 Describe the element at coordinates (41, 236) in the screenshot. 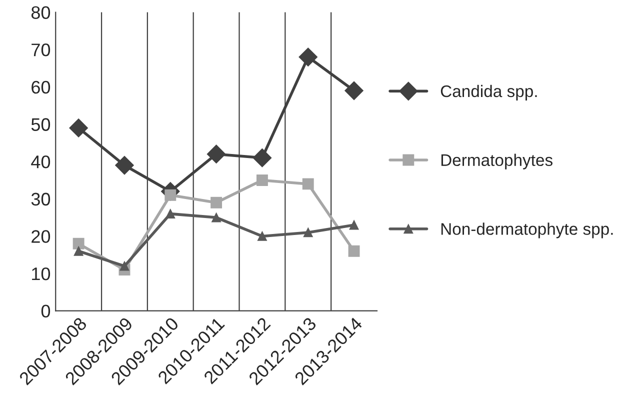

I see `y-tick-label: 20` at that location.